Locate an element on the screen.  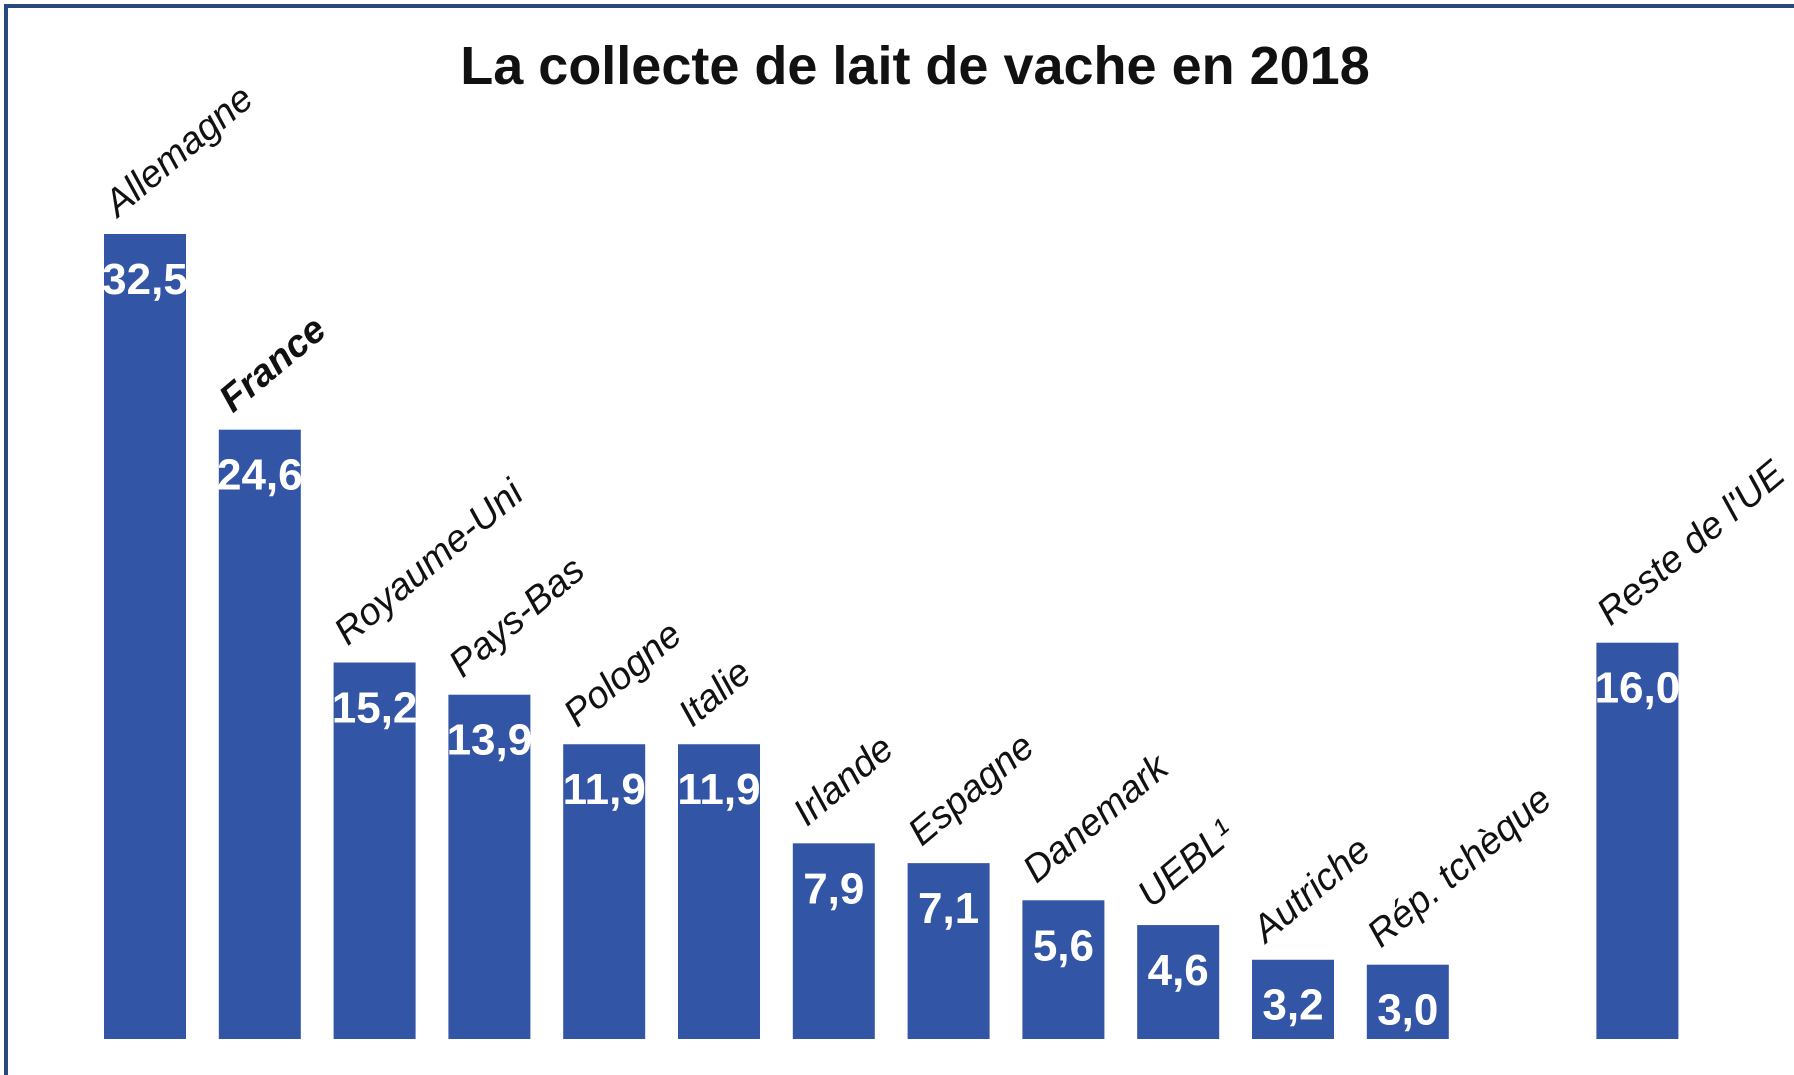
value-label: 15,2 is located at coordinates (375, 708).